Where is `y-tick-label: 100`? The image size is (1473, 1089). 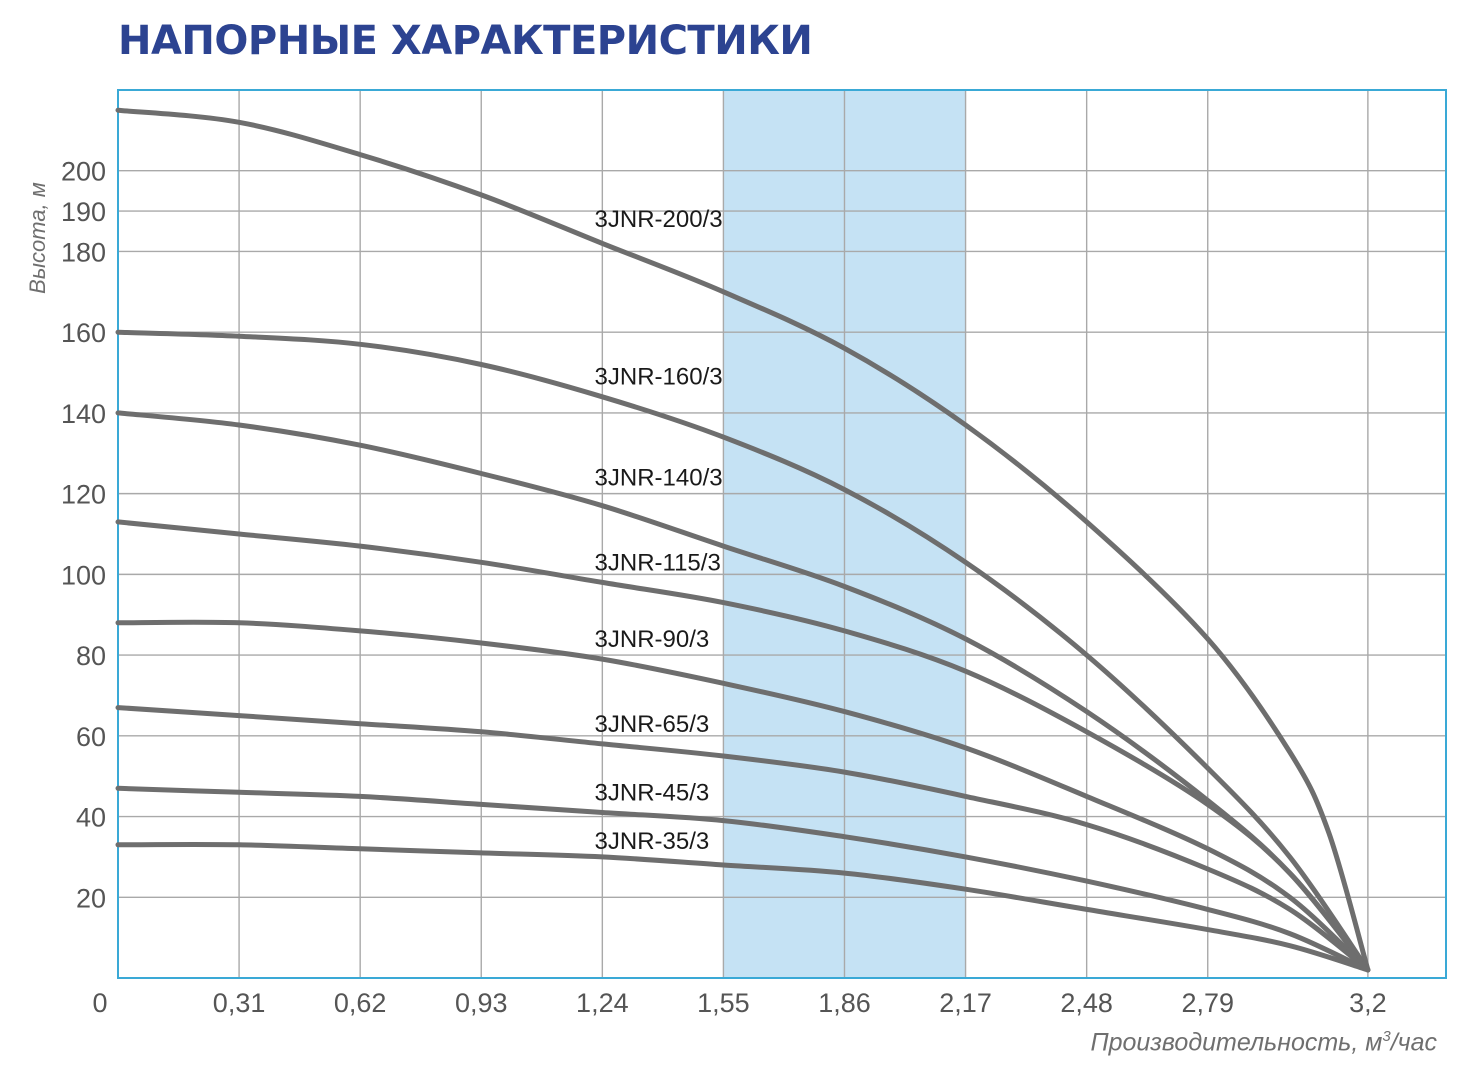 y-tick-label: 100 is located at coordinates (83, 575).